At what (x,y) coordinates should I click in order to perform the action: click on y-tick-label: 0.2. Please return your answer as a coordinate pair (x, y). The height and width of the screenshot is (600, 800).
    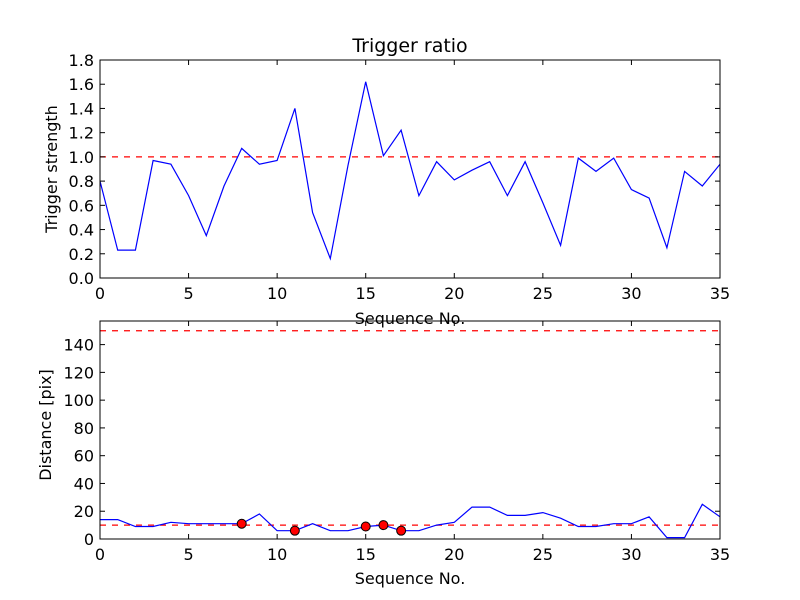
    Looking at the image, I should click on (81, 254).